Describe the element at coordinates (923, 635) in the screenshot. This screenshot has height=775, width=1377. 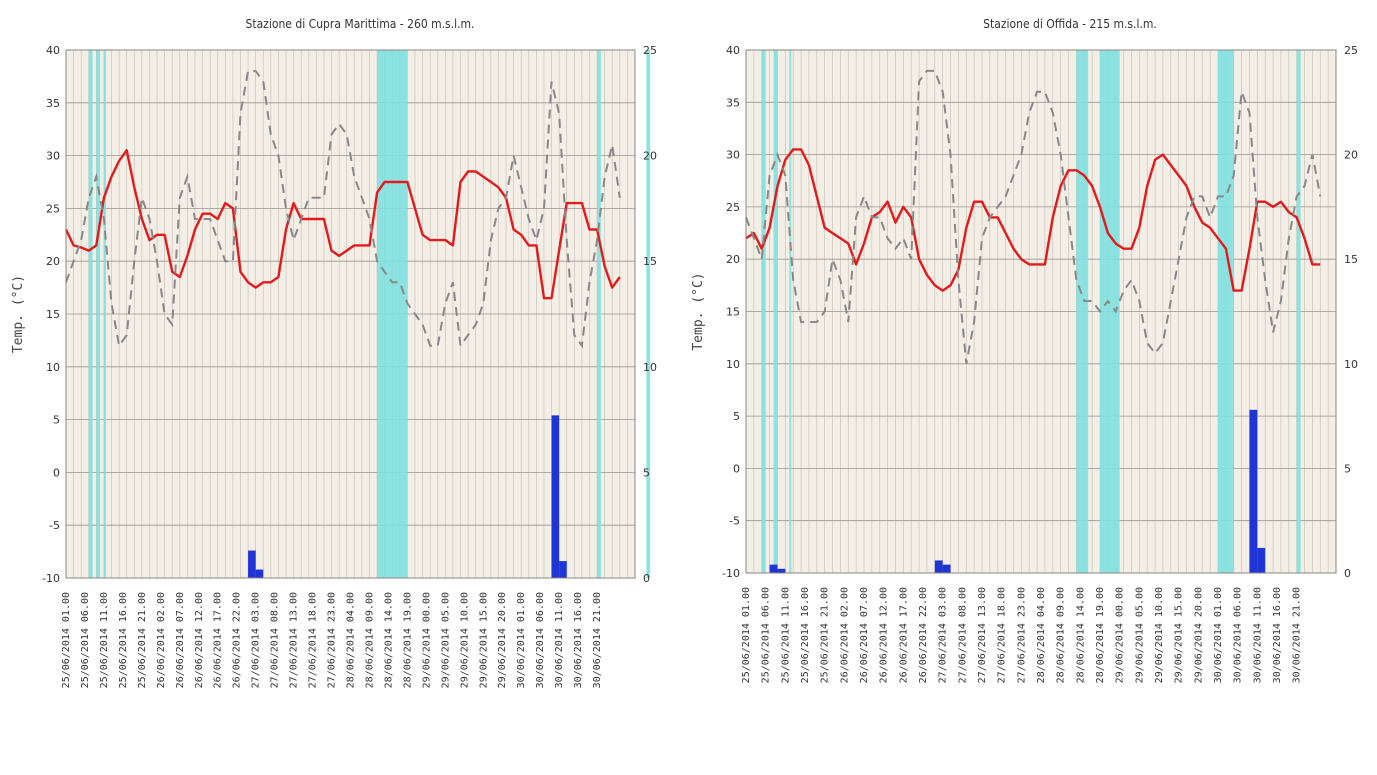
I see `chart-1-x-tick-label: 26/06/2014 22.00` at that location.